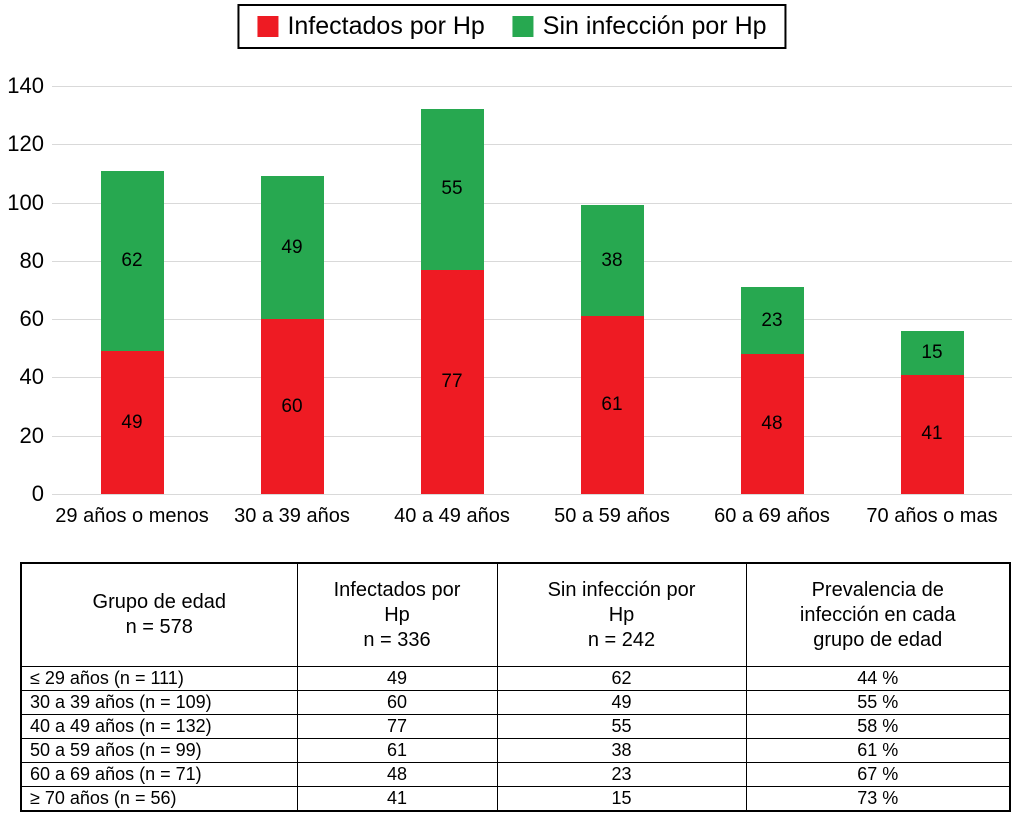  I want to click on bar-value-label: 41, so click(932, 434).